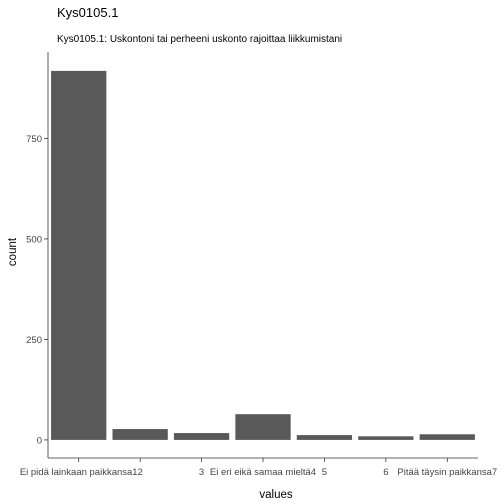  I want to click on y-tick-label-250: 250, so click(34, 340).